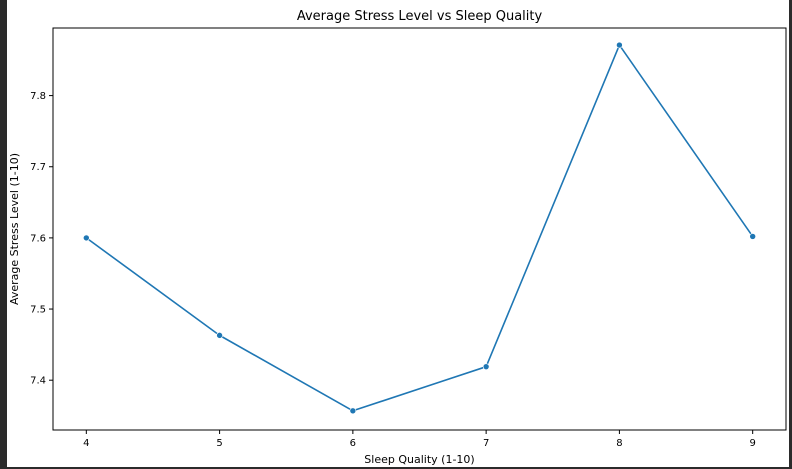  I want to click on x-tick-label: 5, so click(219, 443).